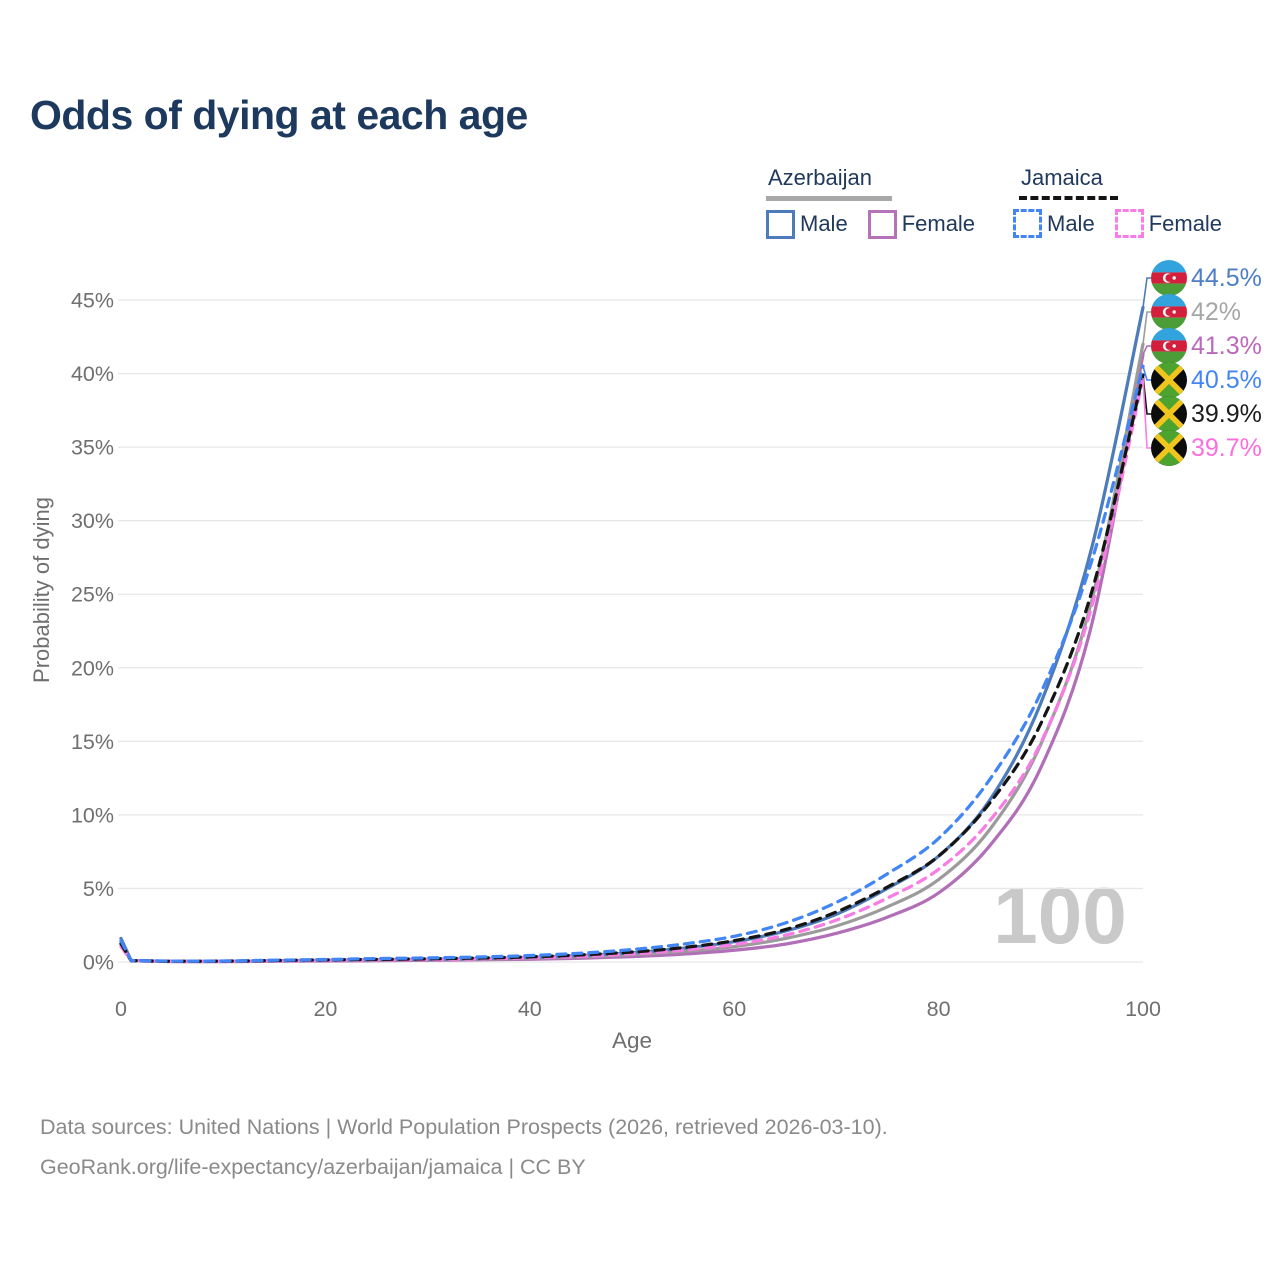 The height and width of the screenshot is (1280, 1280). What do you see at coordinates (880, 202) in the screenshot?
I see `legend-group-azerbaijan: Azerbaijan Male Female` at bounding box center [880, 202].